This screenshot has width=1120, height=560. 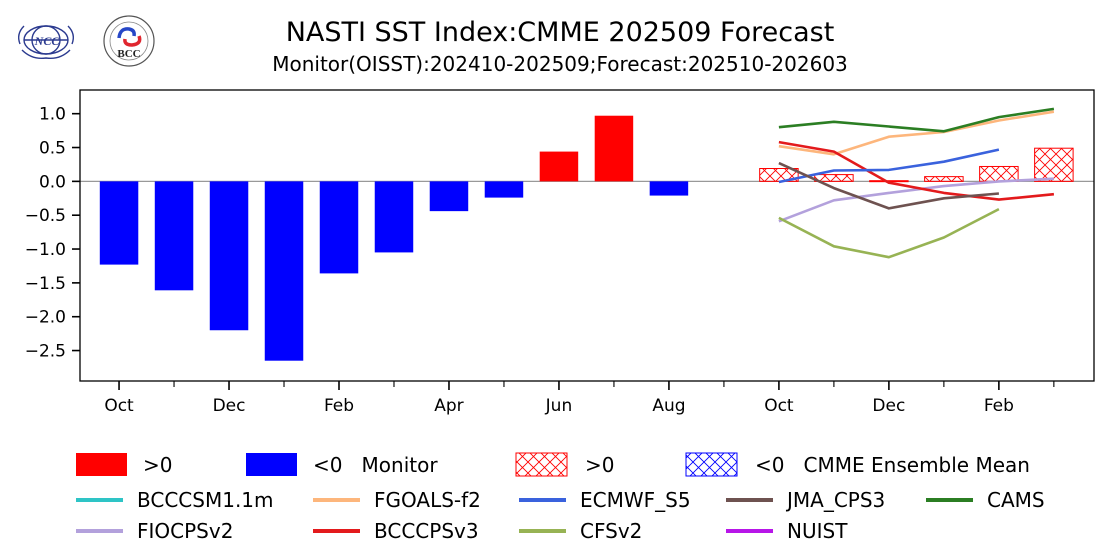 What do you see at coordinates (916, 120) in the screenshot?
I see `series-line-cams` at bounding box center [916, 120].